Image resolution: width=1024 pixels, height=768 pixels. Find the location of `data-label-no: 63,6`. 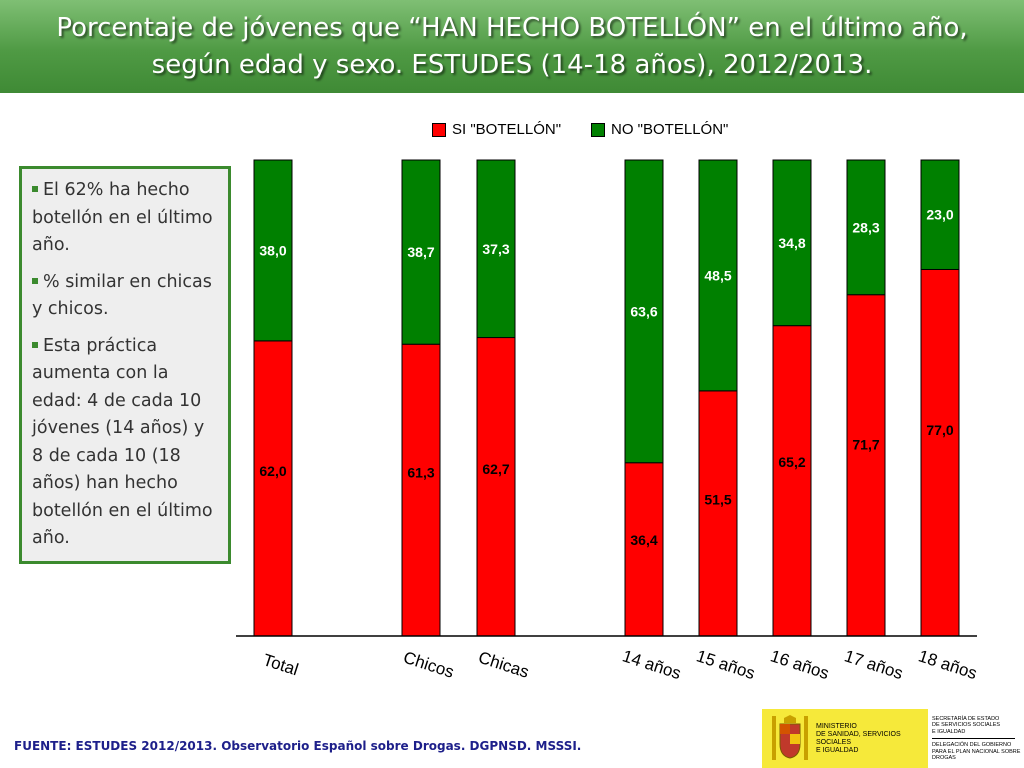

data-label-no: 63,6 is located at coordinates (643, 311).